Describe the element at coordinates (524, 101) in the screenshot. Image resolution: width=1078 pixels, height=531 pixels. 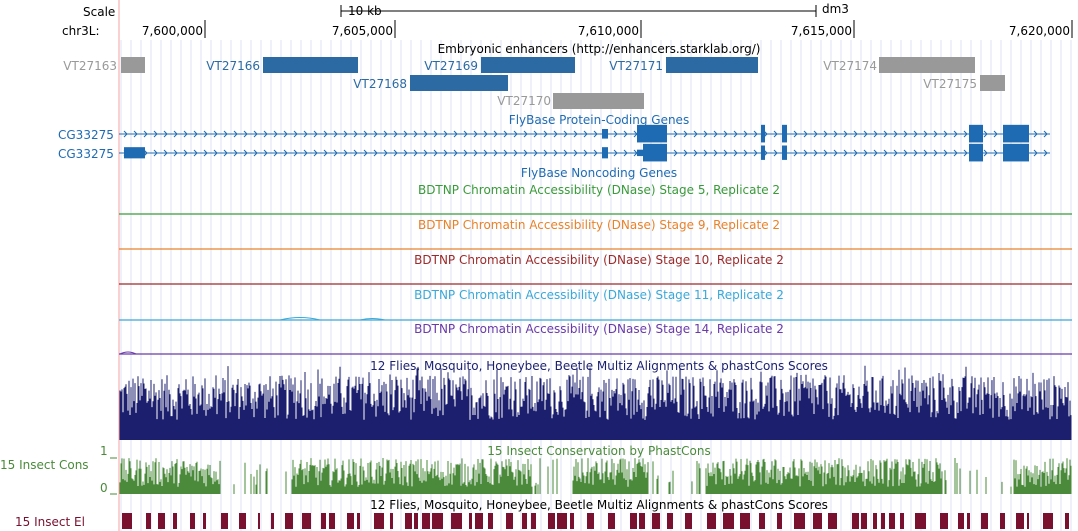
I see `enhancer-label: VT27170` at that location.